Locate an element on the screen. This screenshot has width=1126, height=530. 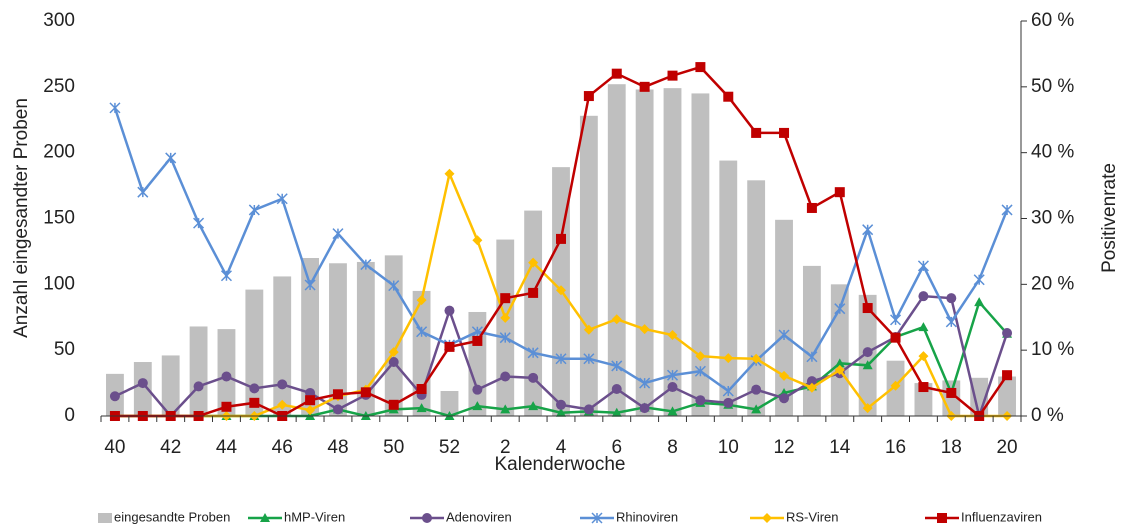
x-tick-label: 16 is located at coordinates (895, 447).